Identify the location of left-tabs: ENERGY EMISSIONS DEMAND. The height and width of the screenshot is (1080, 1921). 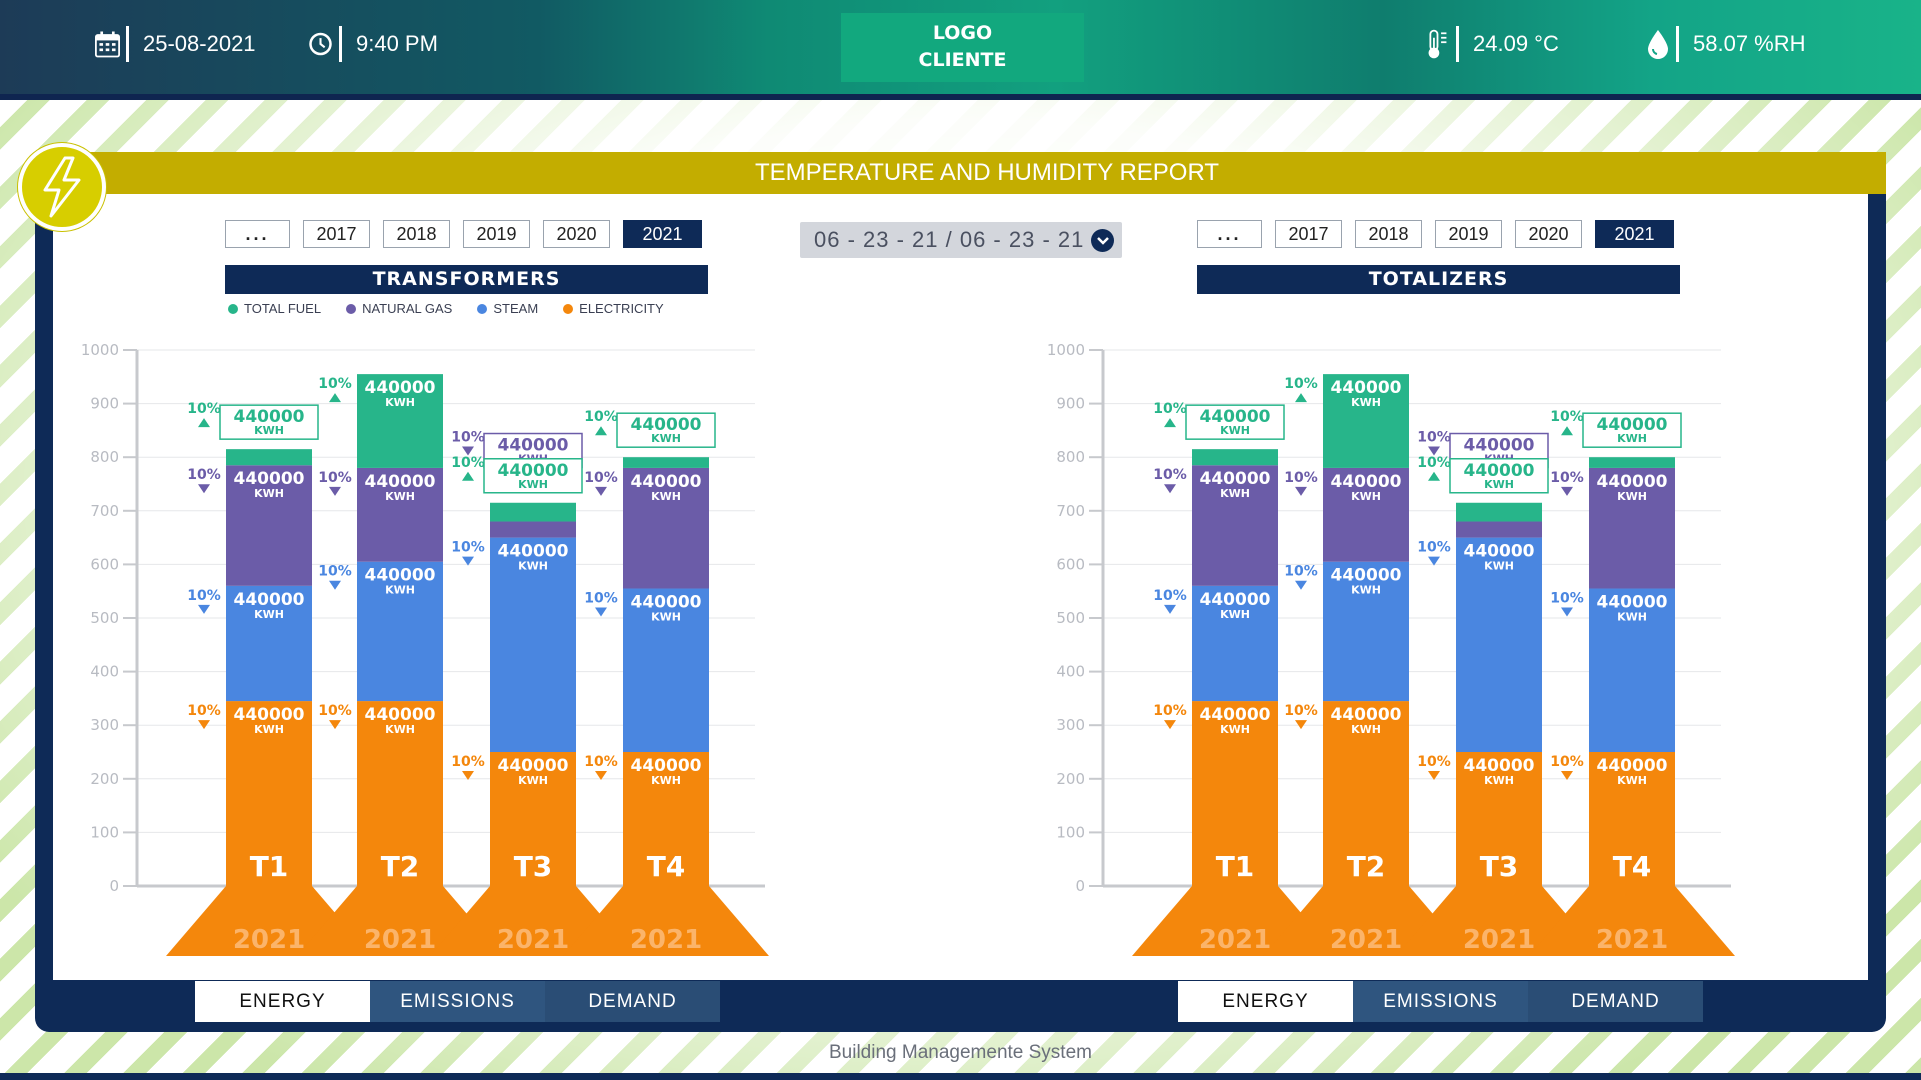
(457, 1001).